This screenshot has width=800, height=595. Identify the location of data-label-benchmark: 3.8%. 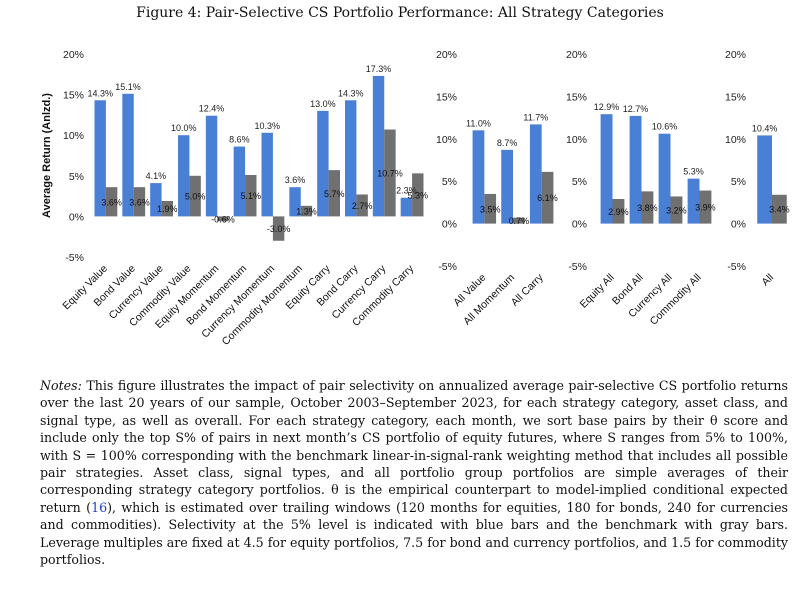
(647, 208).